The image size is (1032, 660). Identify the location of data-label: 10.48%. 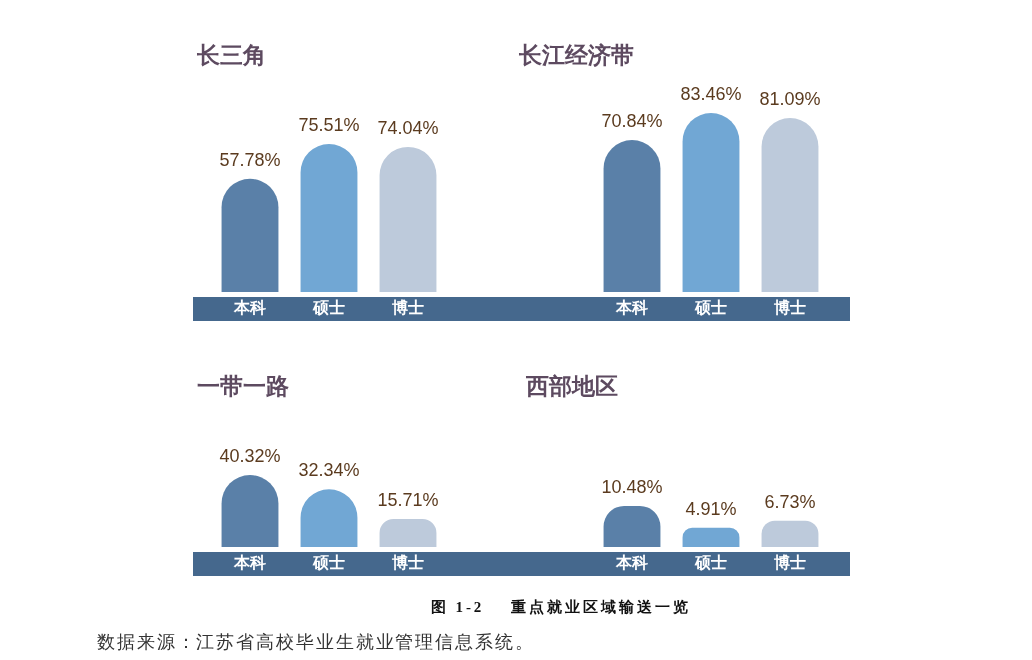
(632, 486).